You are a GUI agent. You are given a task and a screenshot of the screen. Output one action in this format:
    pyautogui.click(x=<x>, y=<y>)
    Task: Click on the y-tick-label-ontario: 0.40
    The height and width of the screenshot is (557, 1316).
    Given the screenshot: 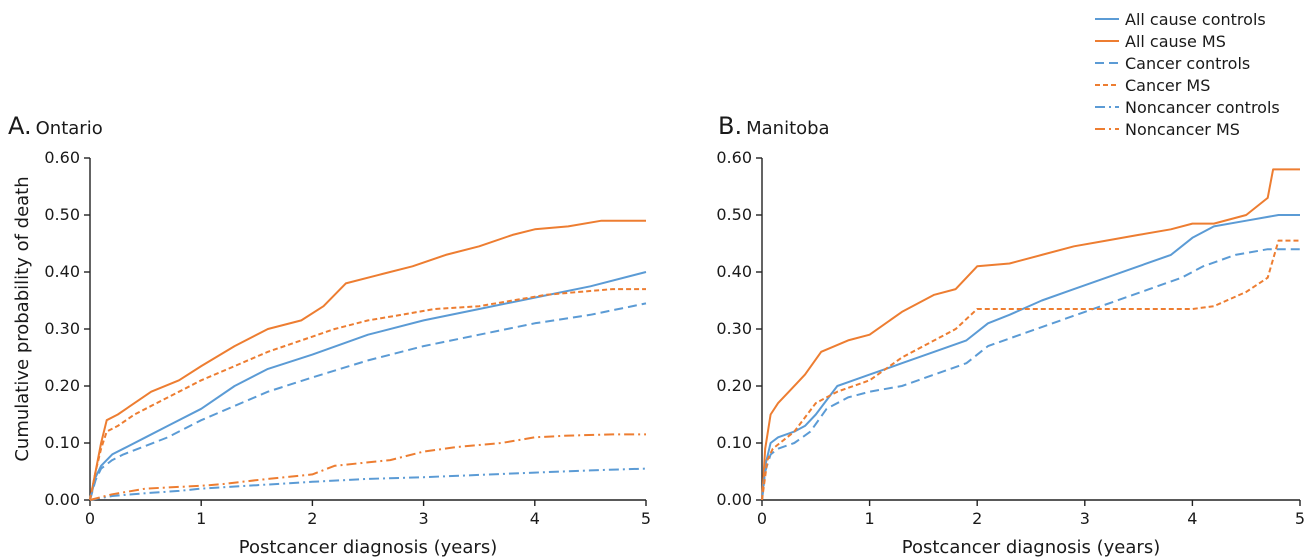 What is the action you would take?
    pyautogui.click(x=62, y=271)
    